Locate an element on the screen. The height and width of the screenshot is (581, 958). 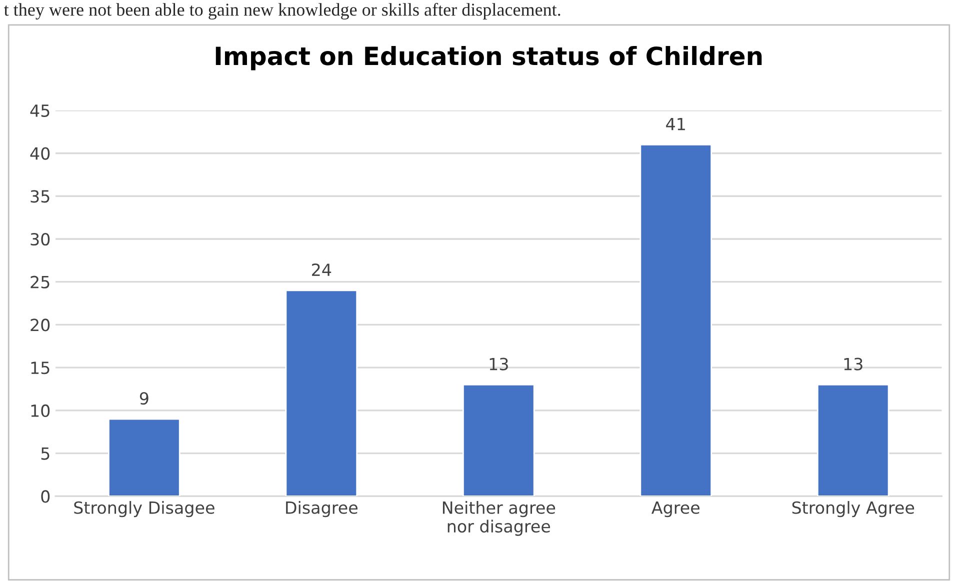
y-tick-label: 40 is located at coordinates (40, 153).